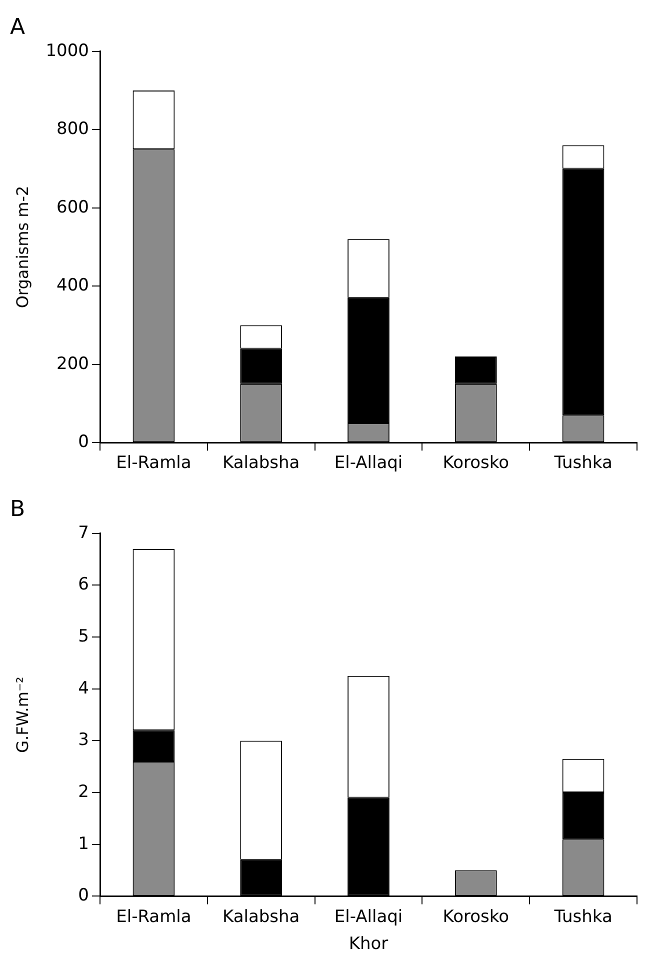 The height and width of the screenshot is (964, 667). Describe the element at coordinates (83, 532) in the screenshot. I see `y-tick-label: 7` at that location.